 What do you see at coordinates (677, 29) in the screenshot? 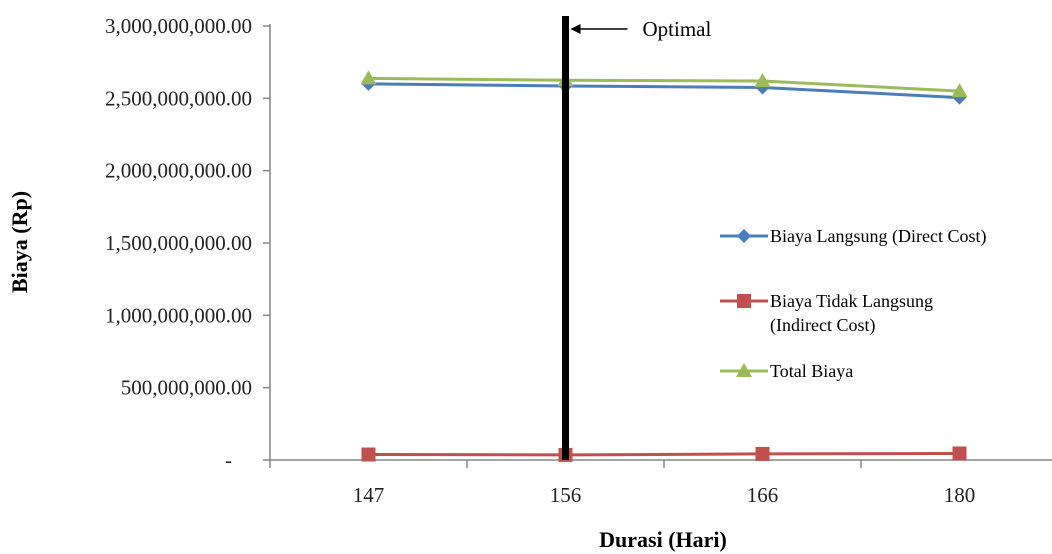
I see `optimal-label: Optimal` at bounding box center [677, 29].